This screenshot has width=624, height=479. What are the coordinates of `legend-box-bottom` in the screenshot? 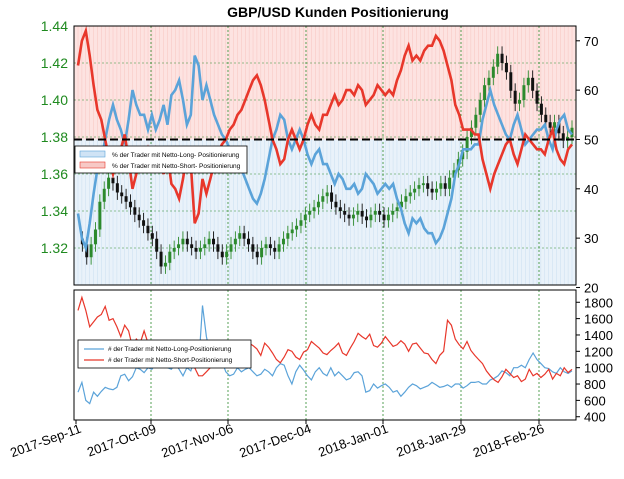 It's located at (164, 354).